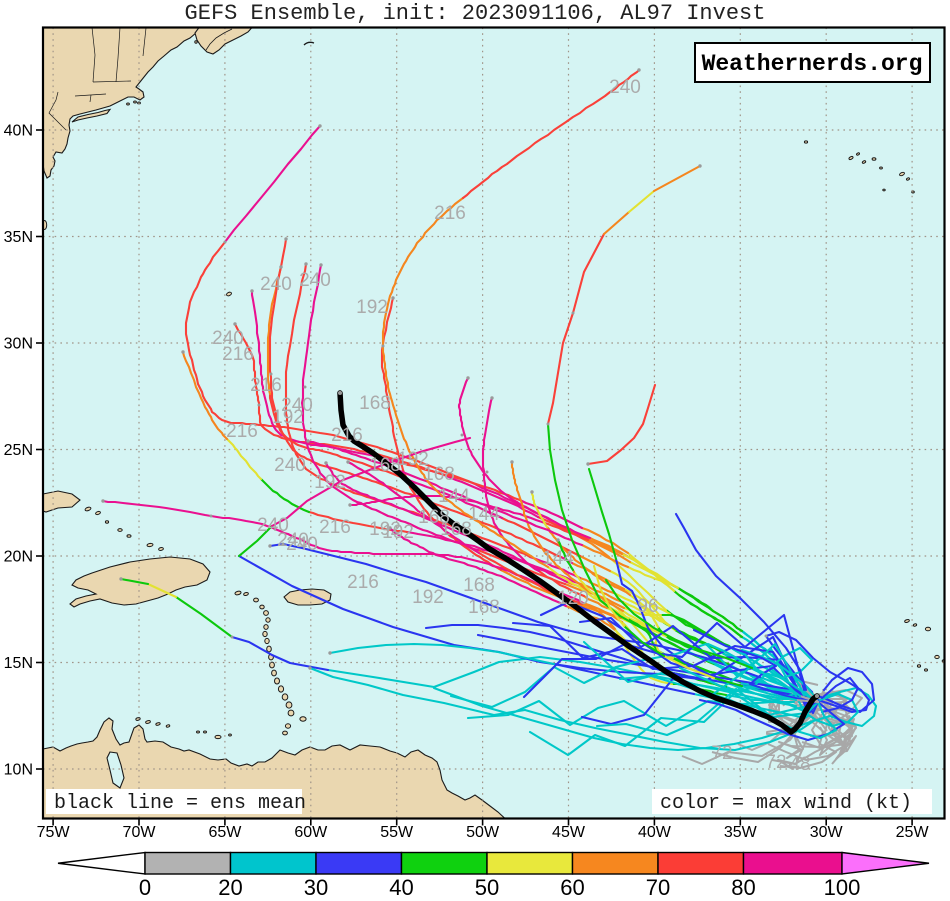 The width and height of the screenshot is (950, 901). I want to click on svg-text: 25N, so click(18, 450).